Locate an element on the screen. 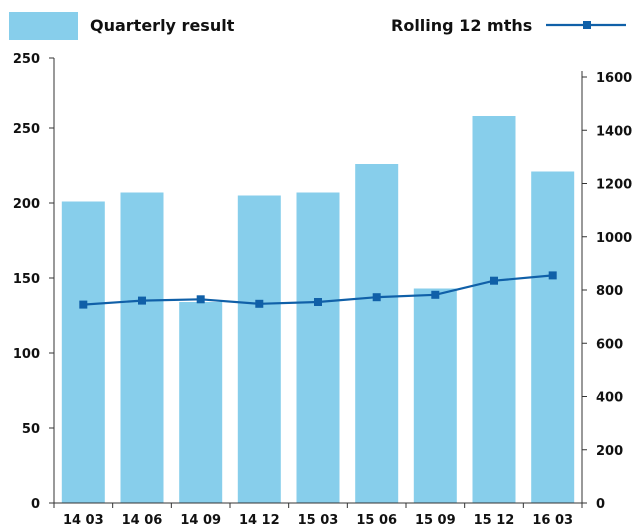 The width and height of the screenshot is (639, 530). x-tick-label: 15 12 is located at coordinates (494, 520).